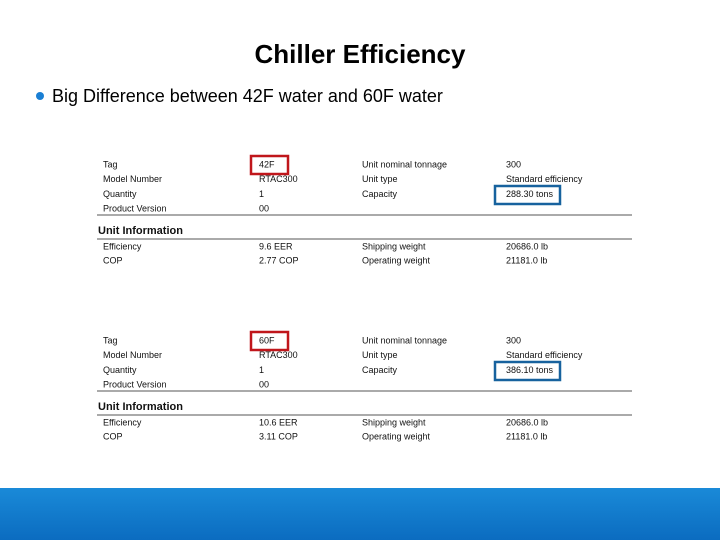  I want to click on cell: 288.30 tons, so click(530, 194).